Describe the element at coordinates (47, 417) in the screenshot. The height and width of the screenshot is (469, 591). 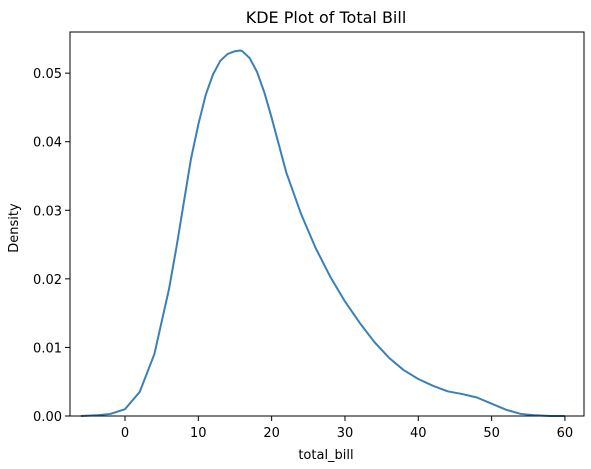
I see `y-tick-label: 0.00` at that location.